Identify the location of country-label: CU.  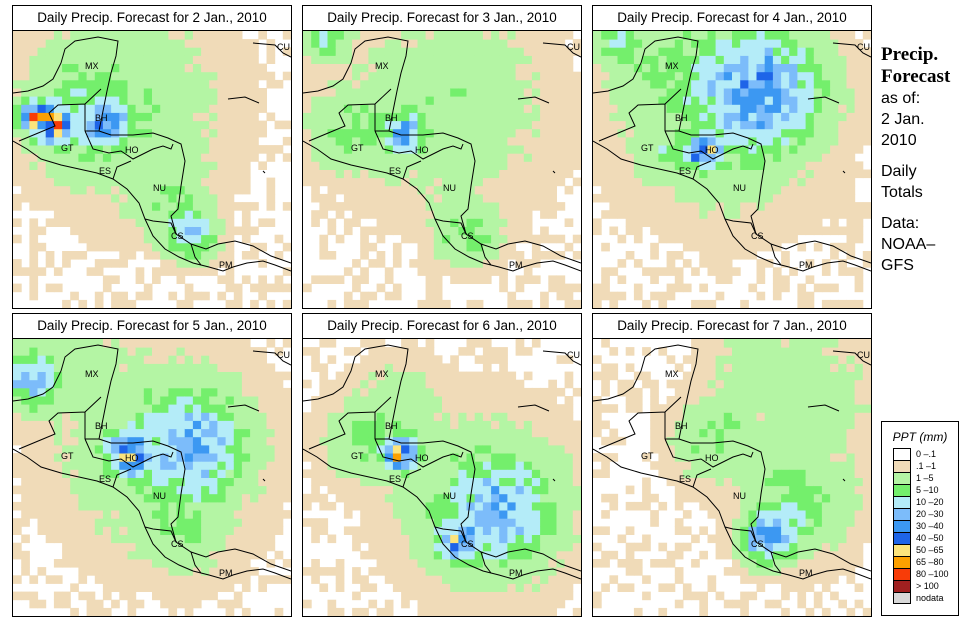
(863, 47).